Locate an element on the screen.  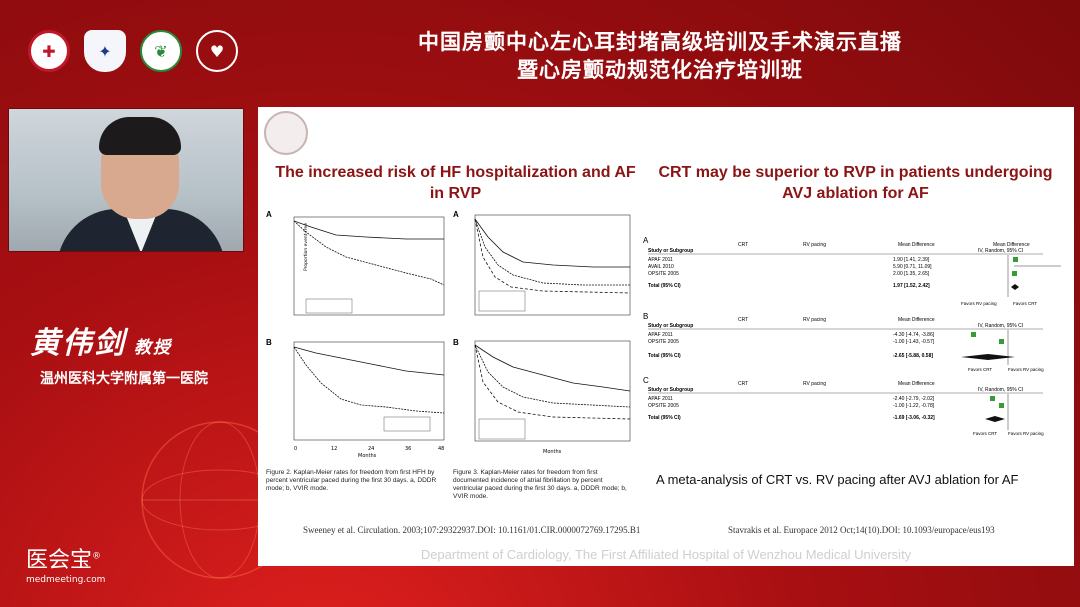
speaker-hair is located at coordinates (140, 136).